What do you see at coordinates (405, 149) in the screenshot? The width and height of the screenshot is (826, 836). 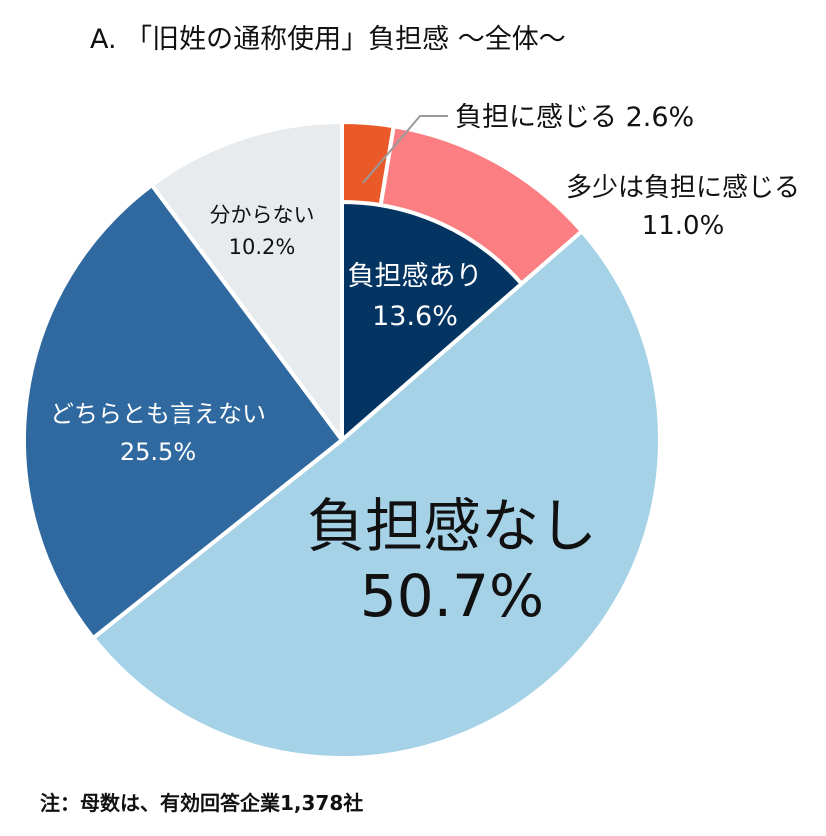 I see `leader-line` at bounding box center [405, 149].